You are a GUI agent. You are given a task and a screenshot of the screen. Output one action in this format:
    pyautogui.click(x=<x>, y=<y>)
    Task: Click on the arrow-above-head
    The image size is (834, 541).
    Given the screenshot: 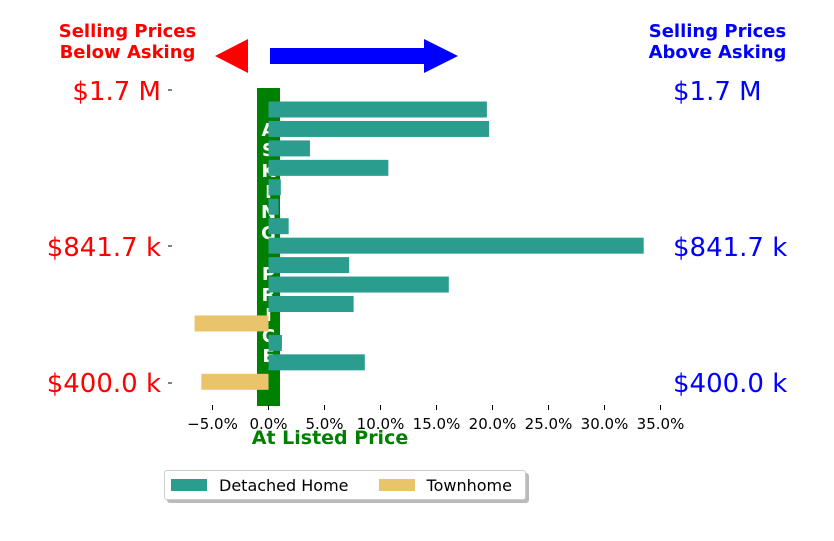 What is the action you would take?
    pyautogui.click(x=441, y=56)
    